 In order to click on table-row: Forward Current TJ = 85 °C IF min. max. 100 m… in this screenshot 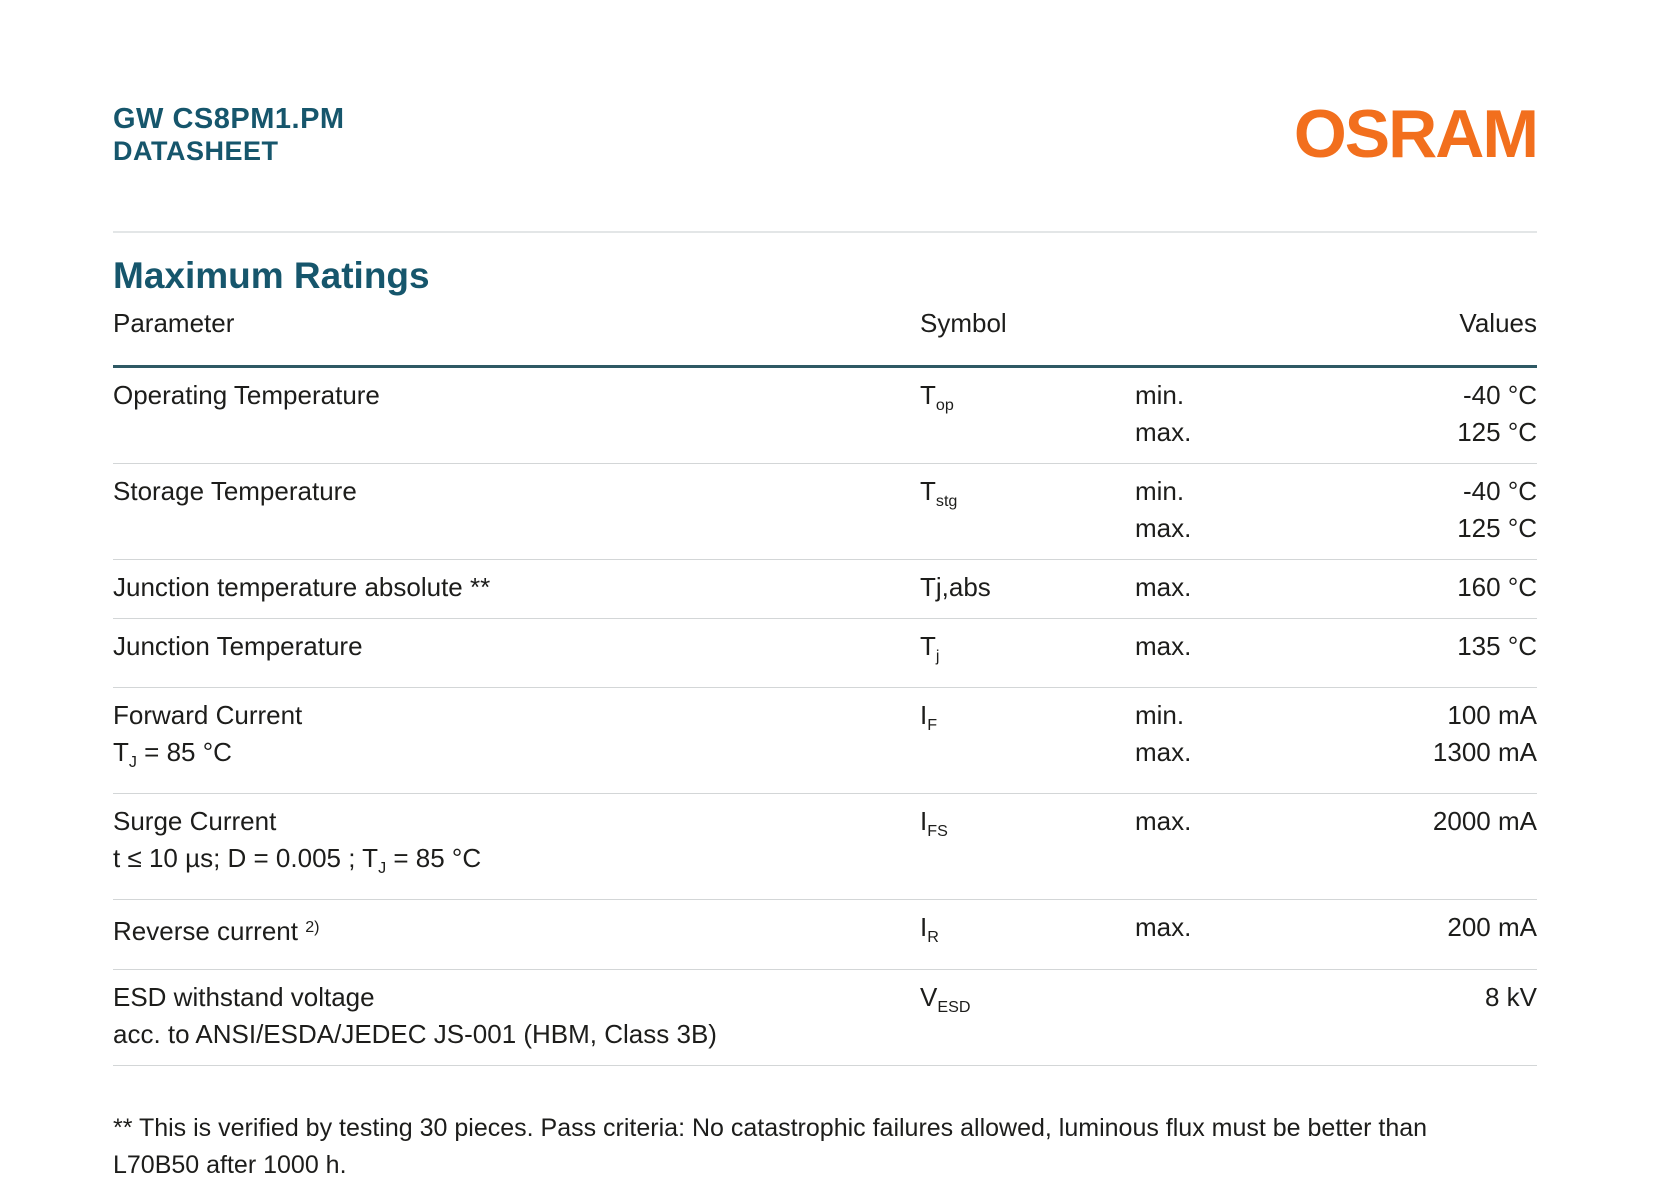, I will do `click(825, 740)`.